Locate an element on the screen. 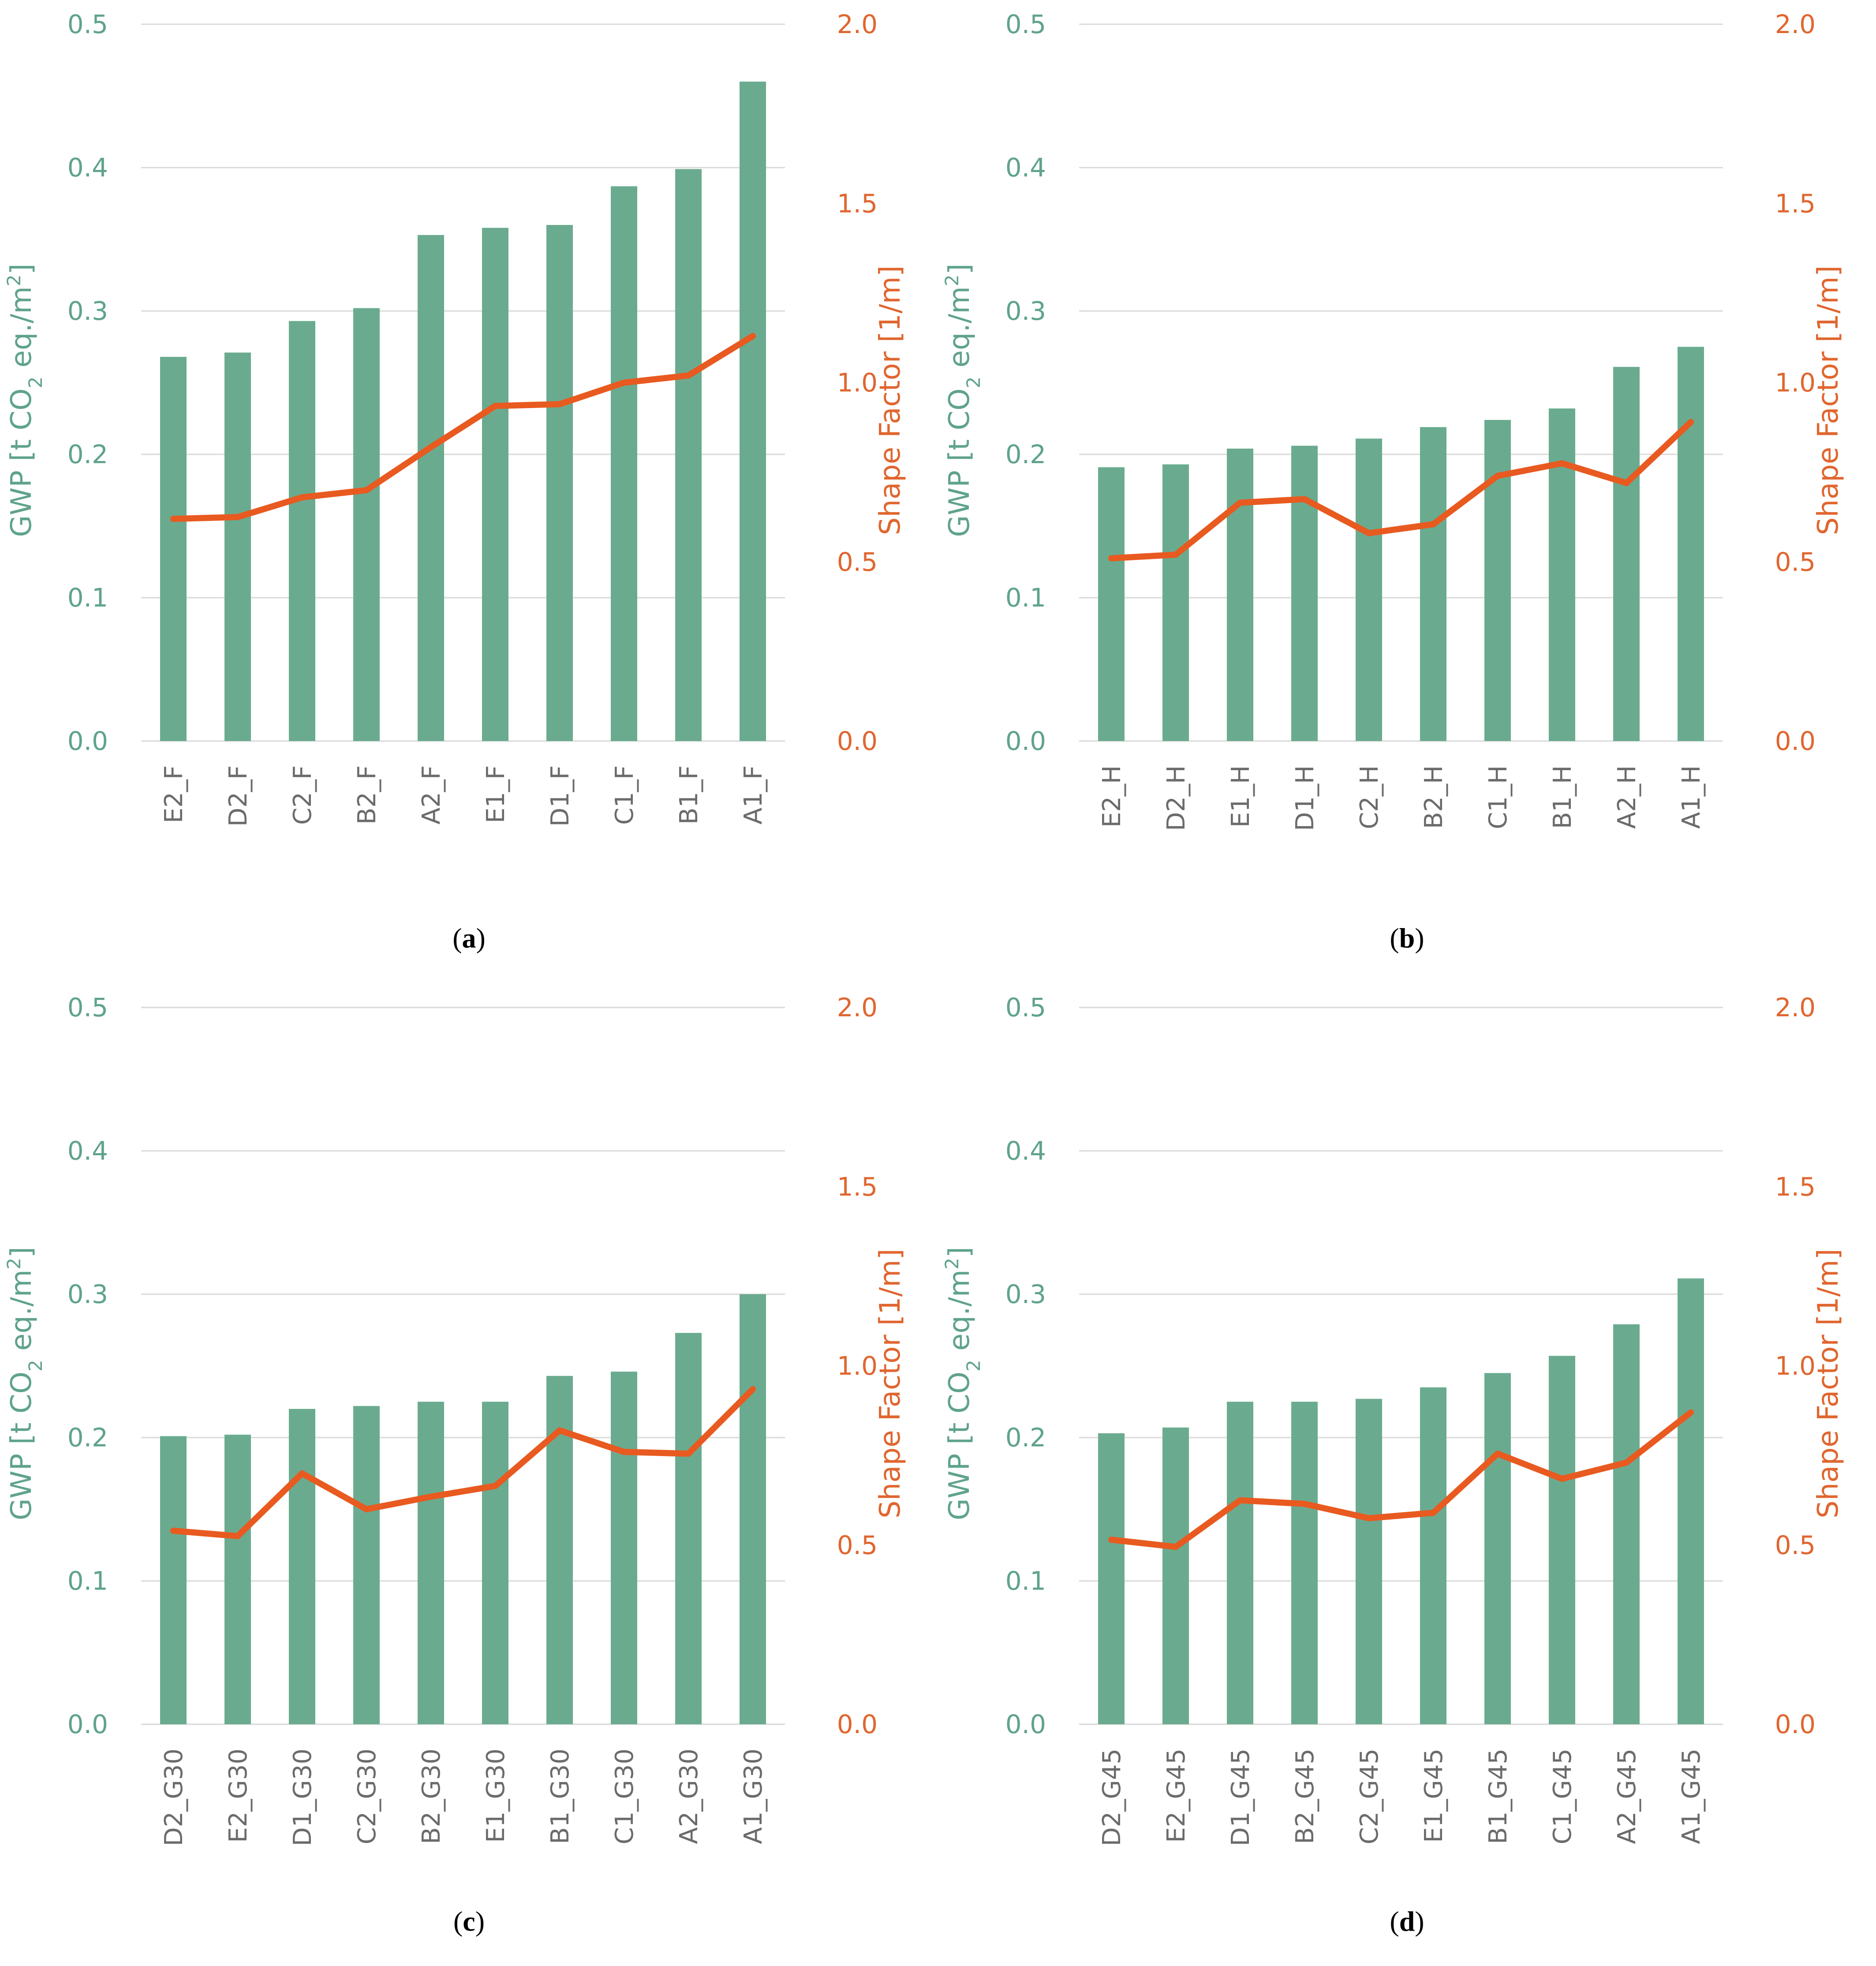  panel-caption-b: (b) is located at coordinates (1407, 938).